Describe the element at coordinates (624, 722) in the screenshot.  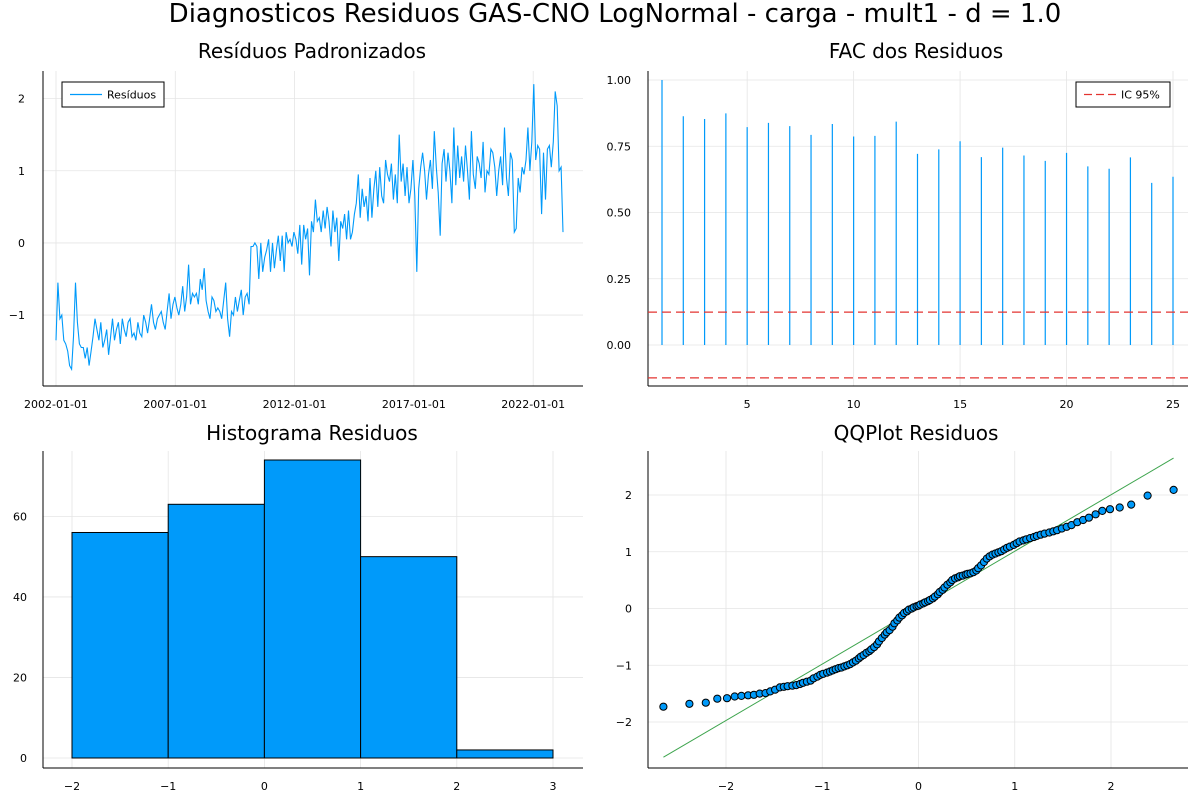
I see `y-tick-label: −2` at that location.